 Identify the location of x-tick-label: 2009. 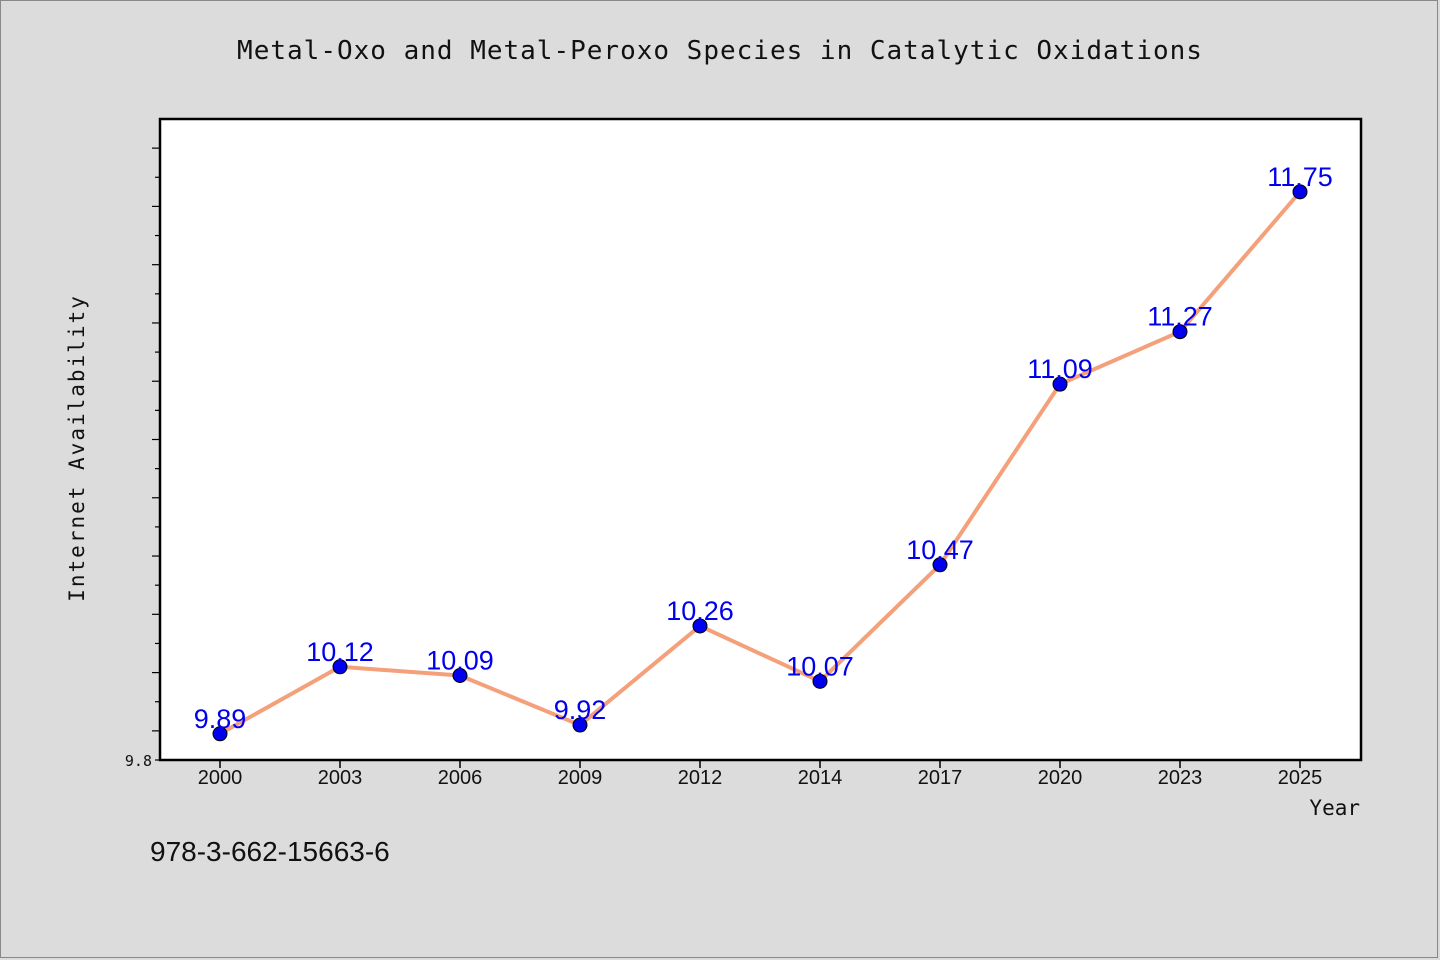
(580, 778).